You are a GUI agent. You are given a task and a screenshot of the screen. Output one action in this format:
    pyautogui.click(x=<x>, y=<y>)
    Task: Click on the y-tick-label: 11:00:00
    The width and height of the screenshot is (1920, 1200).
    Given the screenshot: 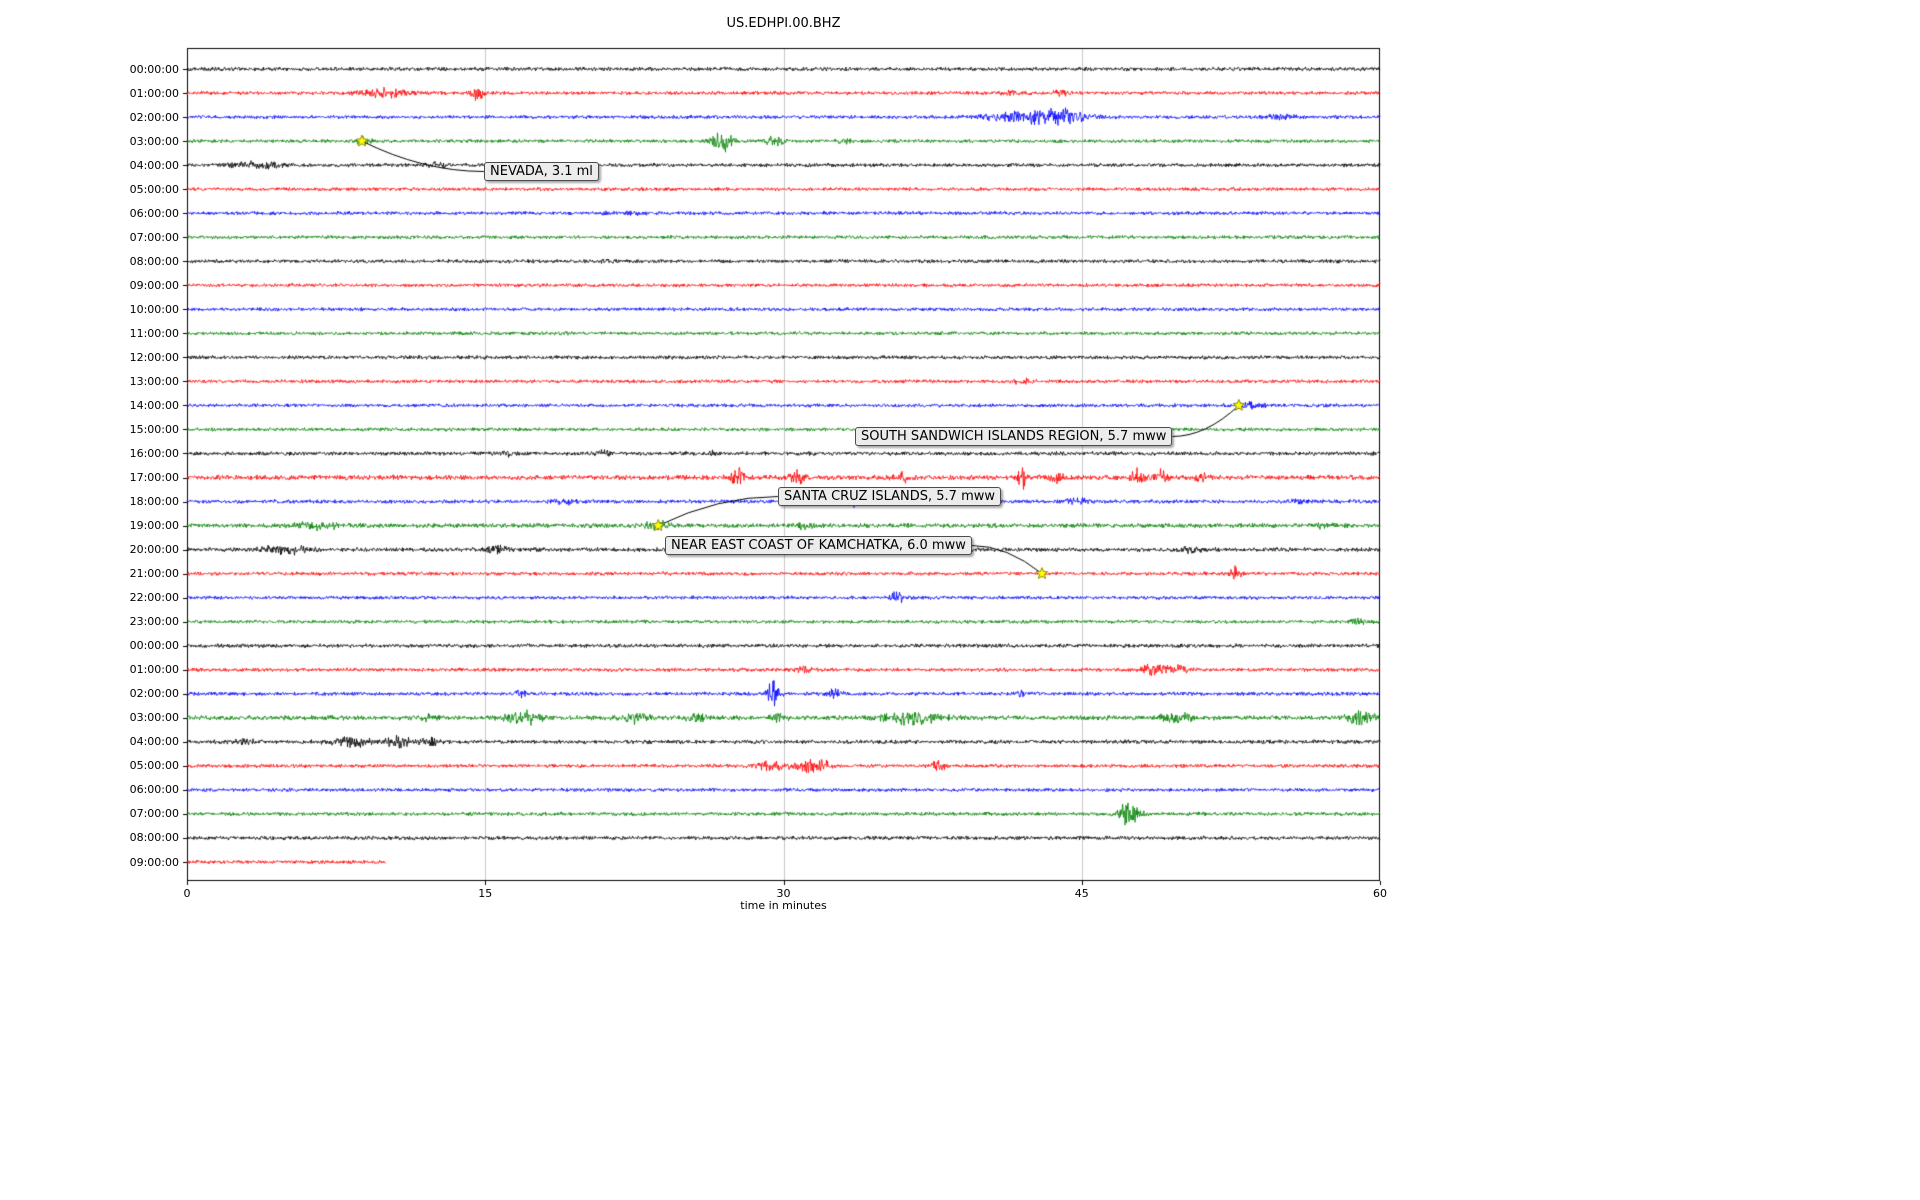 What is the action you would take?
    pyautogui.click(x=154, y=333)
    